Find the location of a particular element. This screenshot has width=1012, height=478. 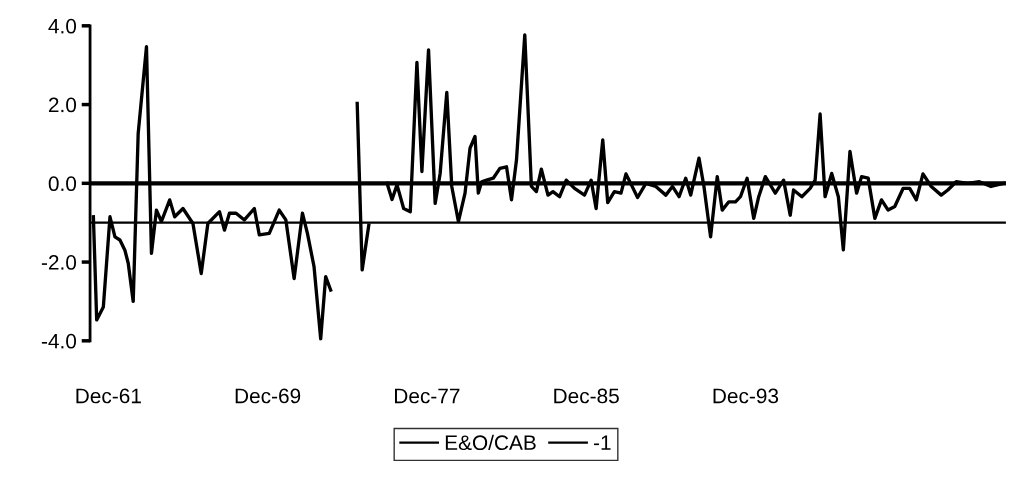

y-tick-label: -4.0 is located at coordinates (59, 341).